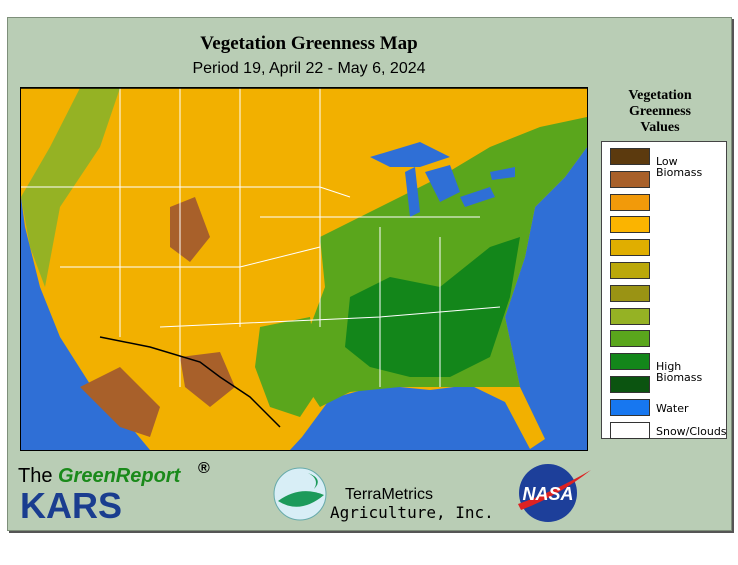 This screenshot has height=565, width=738. Describe the element at coordinates (389, 494) in the screenshot. I see `footer-center-1: TerraMetrics` at that location.